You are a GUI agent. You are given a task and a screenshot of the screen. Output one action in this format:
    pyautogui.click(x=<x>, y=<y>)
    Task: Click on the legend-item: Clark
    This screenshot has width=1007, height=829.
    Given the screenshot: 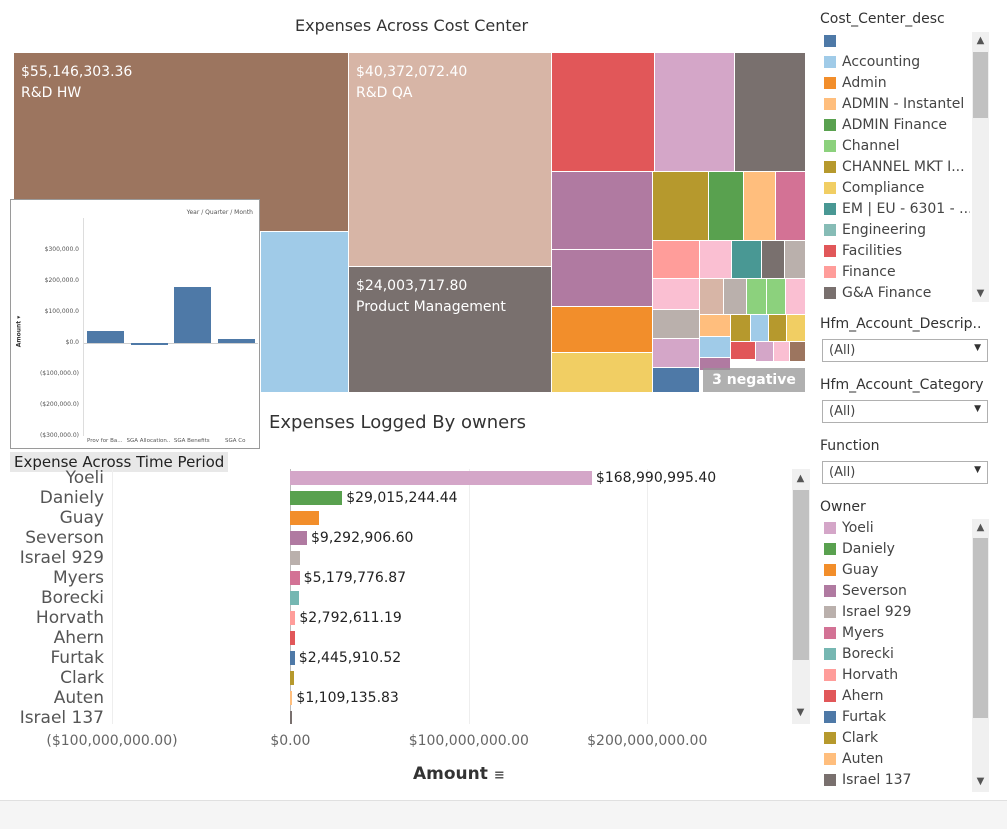 What is the action you would take?
    pyautogui.click(x=897, y=738)
    